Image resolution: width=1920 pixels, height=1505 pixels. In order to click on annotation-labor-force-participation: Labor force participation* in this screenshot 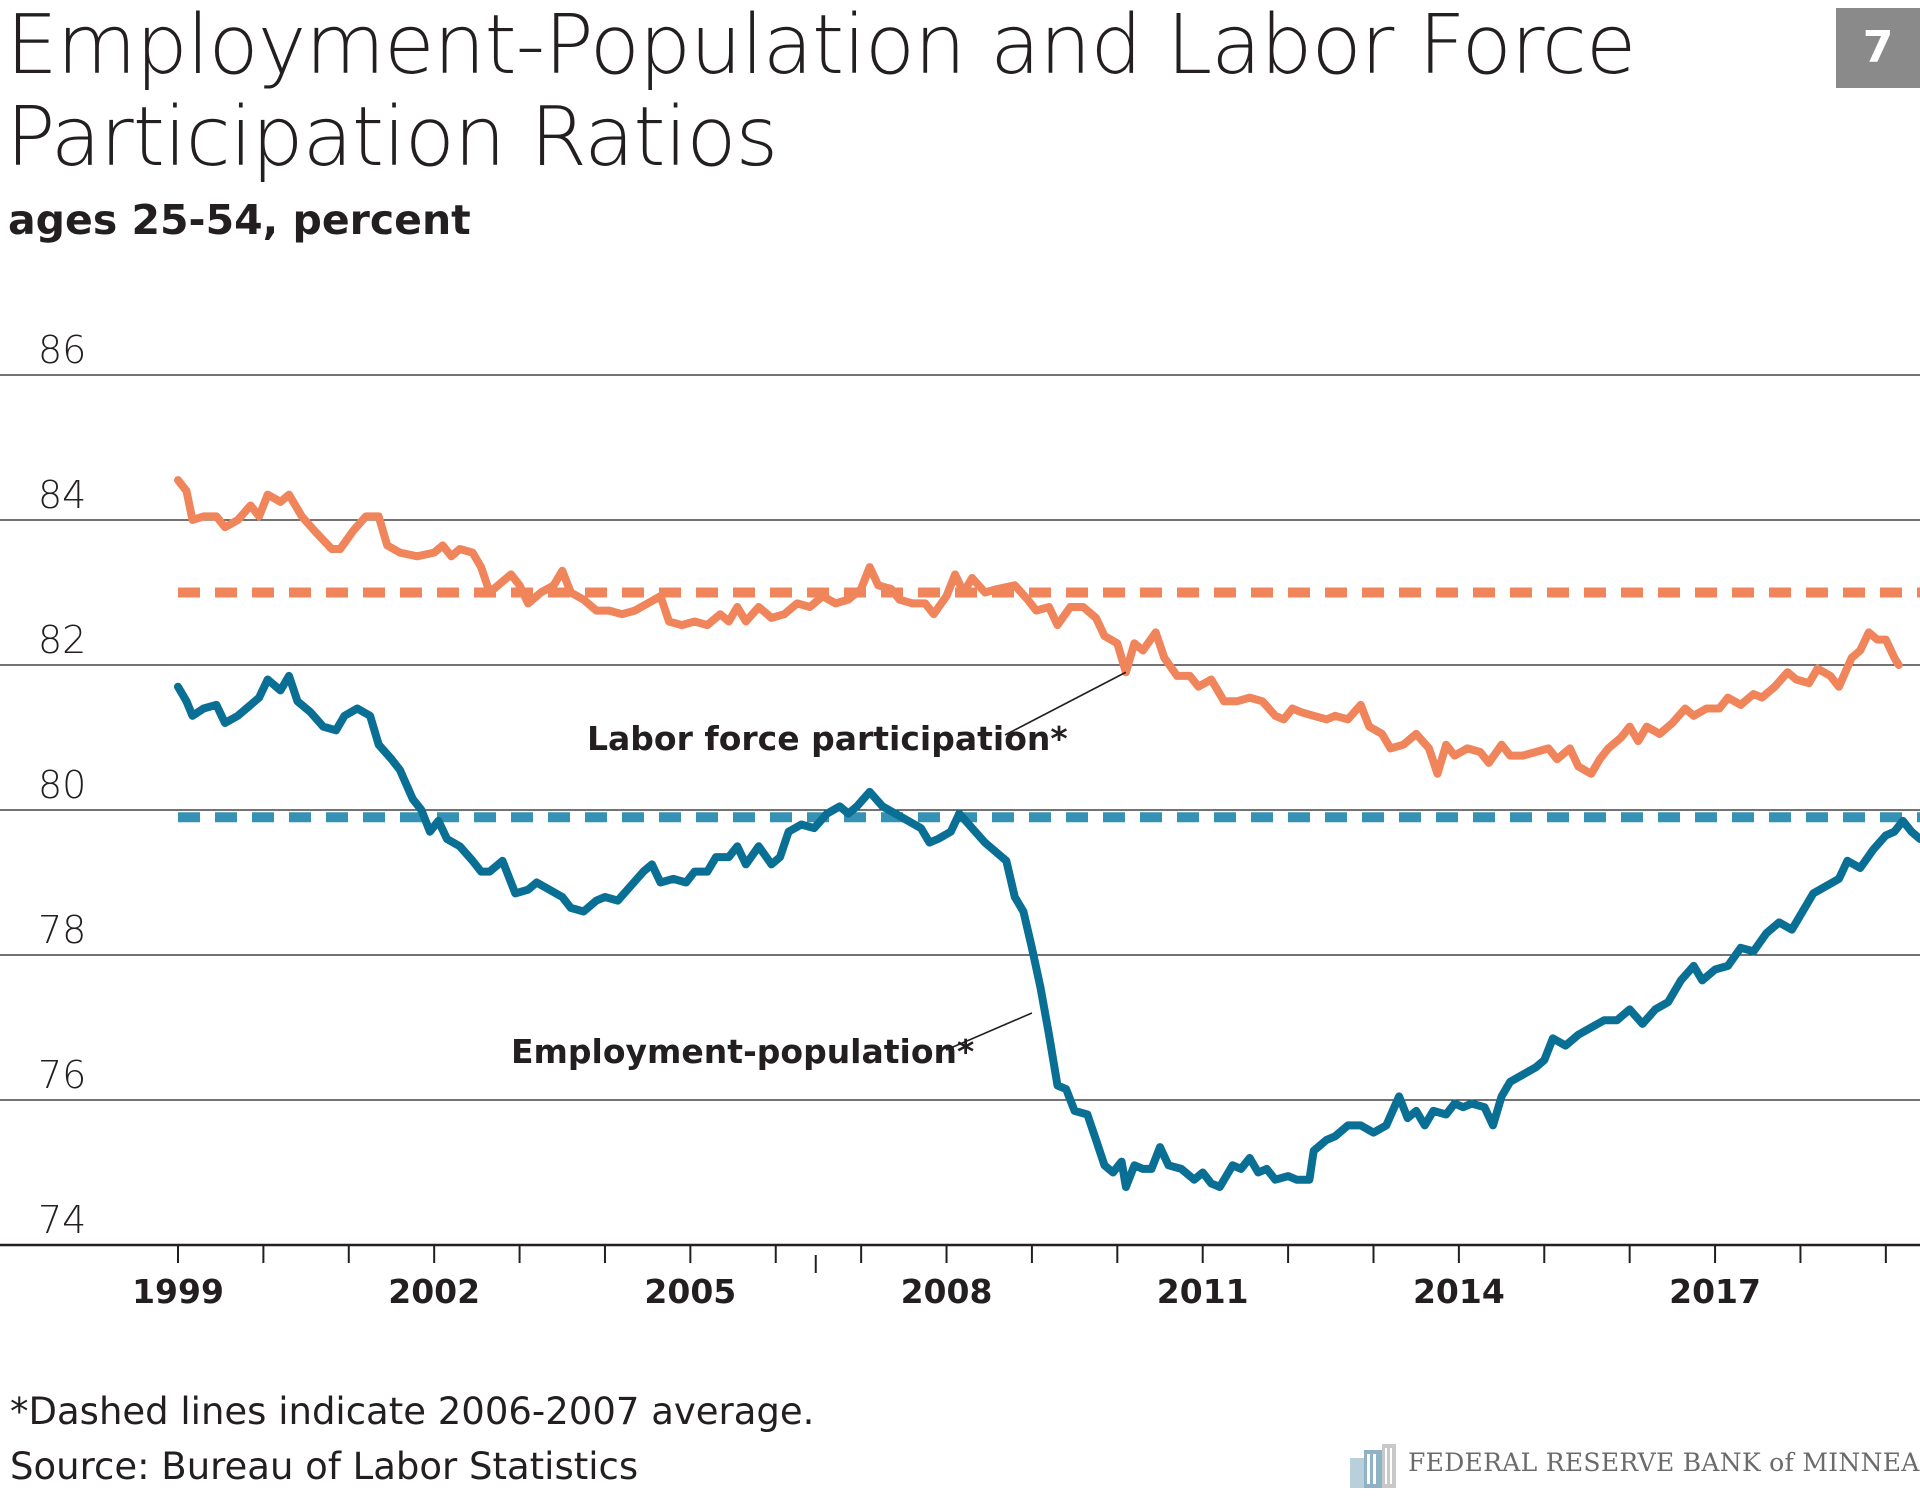, I will do `click(827, 738)`.